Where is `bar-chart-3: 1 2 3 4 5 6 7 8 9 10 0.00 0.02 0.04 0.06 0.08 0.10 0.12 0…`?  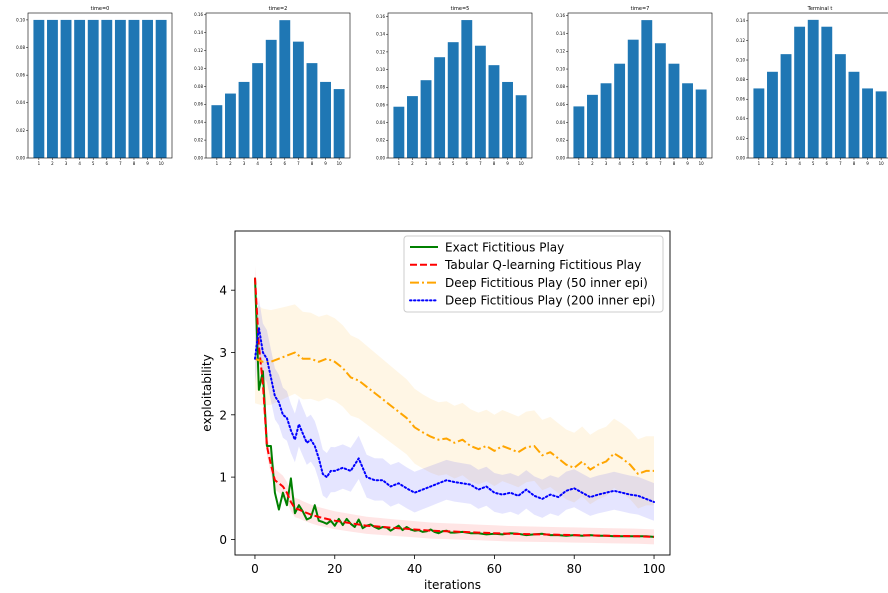 bar-chart-3: 1 2 3 4 5 6 7 8 9 10 0.00 0.02 0.04 0.06 0.08 0.10 0.12 0… is located at coordinates (454, 86).